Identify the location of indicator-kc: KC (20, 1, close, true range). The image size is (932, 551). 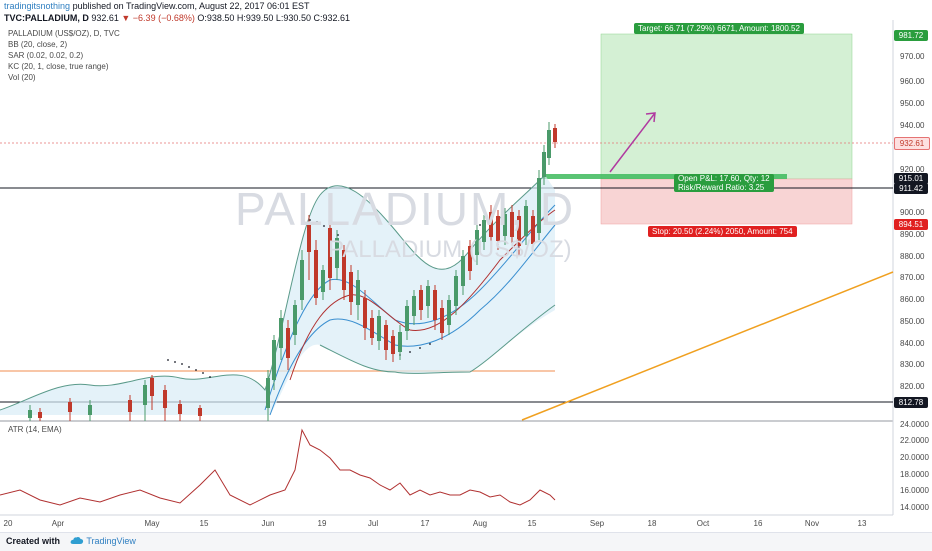
(58, 66).